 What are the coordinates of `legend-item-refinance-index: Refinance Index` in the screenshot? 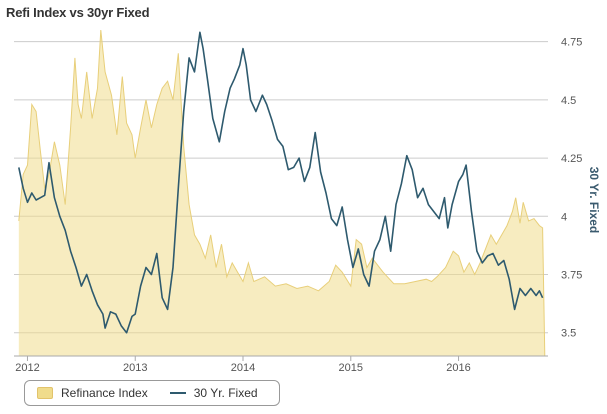 It's located at (92, 393).